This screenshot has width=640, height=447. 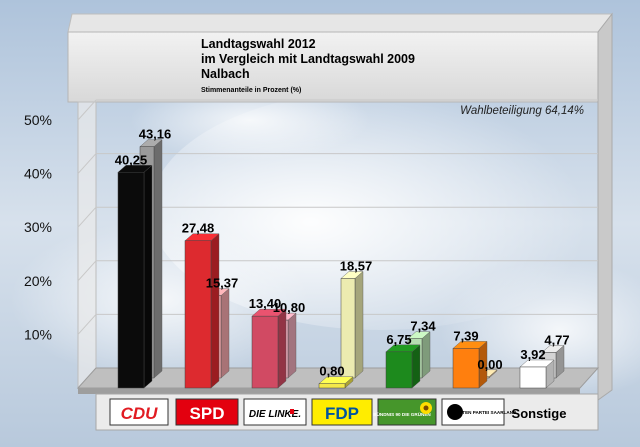 I want to click on data-label: 43,16, so click(x=155, y=134).